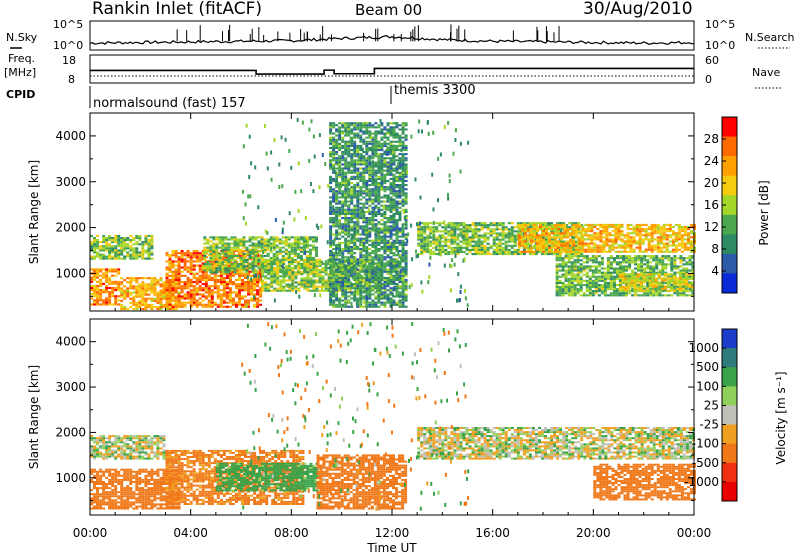 The image size is (800, 554). What do you see at coordinates (712, 60) in the screenshot?
I see `nave-tick-top: 60` at bounding box center [712, 60].